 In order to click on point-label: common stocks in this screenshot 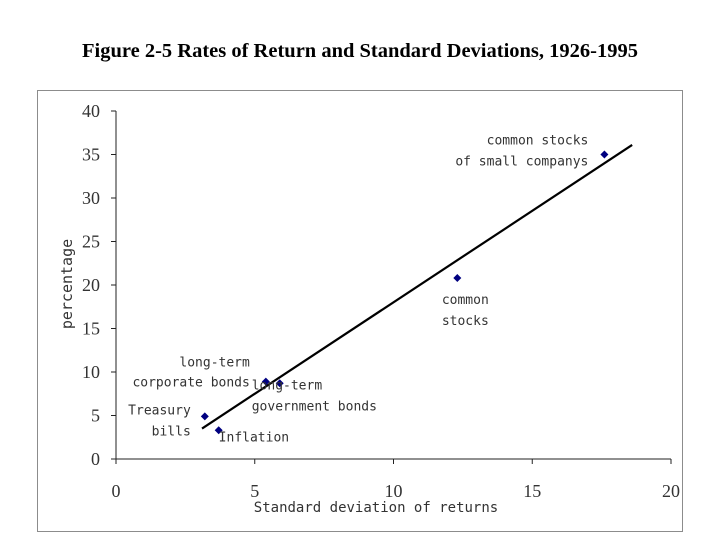, I will do `click(538, 141)`.